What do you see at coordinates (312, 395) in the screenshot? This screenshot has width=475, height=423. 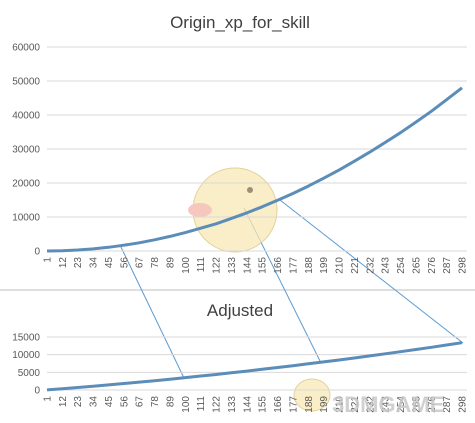 I see `mascot-small` at bounding box center [312, 395].